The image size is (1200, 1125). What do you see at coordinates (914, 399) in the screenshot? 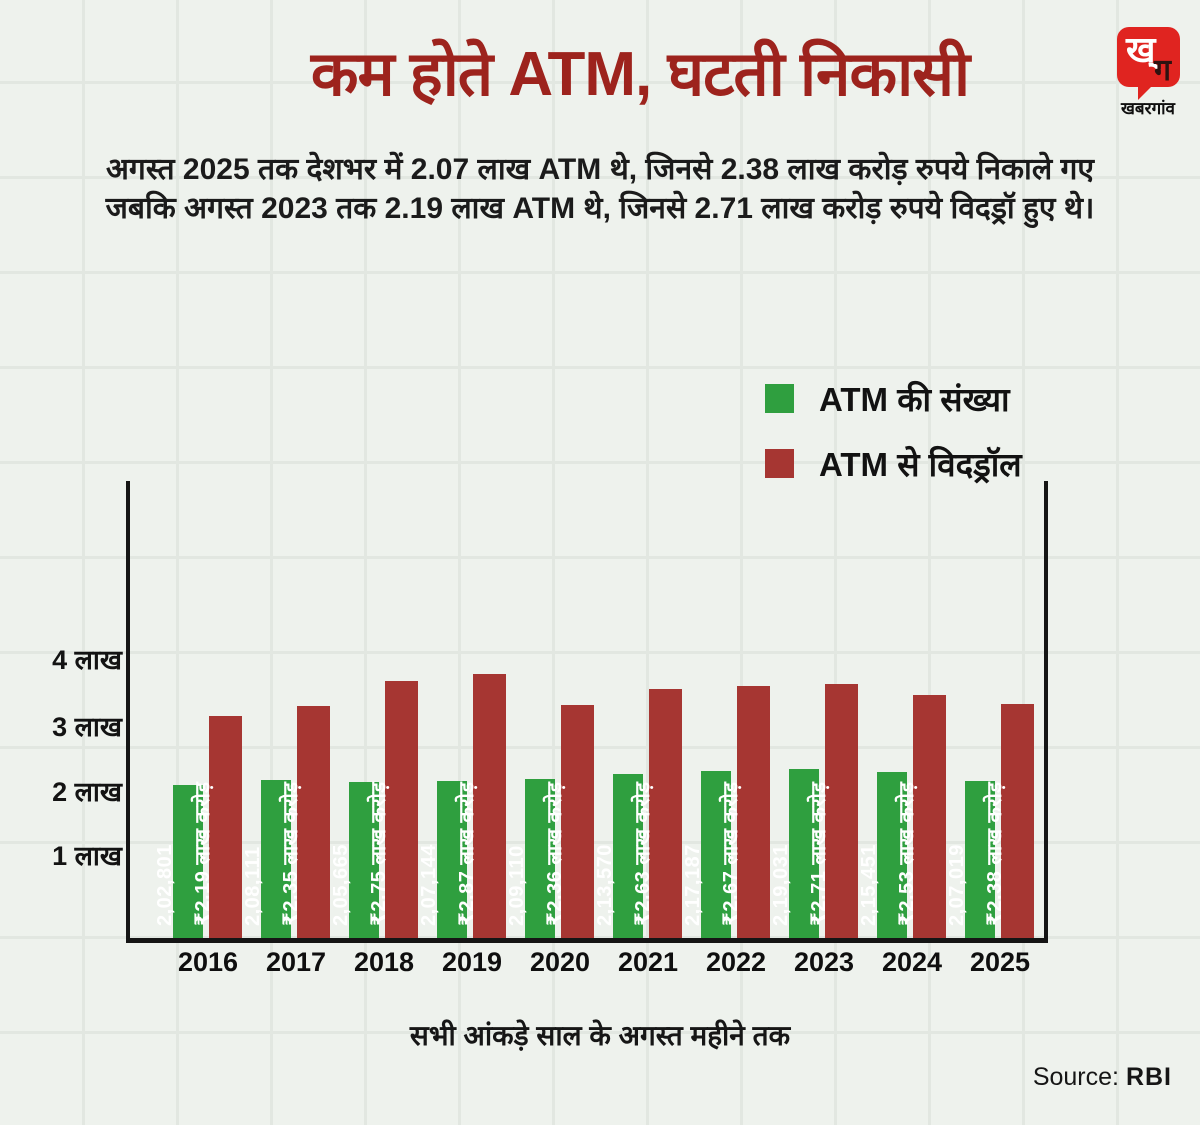
I see `legend-label: ATM की संख्या` at bounding box center [914, 399].